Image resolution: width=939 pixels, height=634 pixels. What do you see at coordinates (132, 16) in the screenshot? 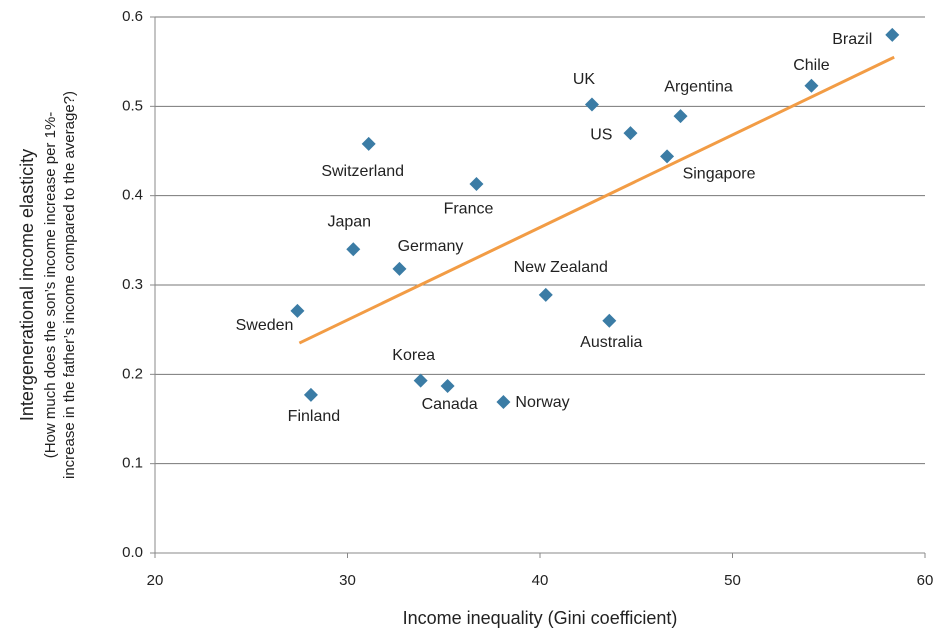
I see `y-tick-label: 0.6` at bounding box center [132, 16].